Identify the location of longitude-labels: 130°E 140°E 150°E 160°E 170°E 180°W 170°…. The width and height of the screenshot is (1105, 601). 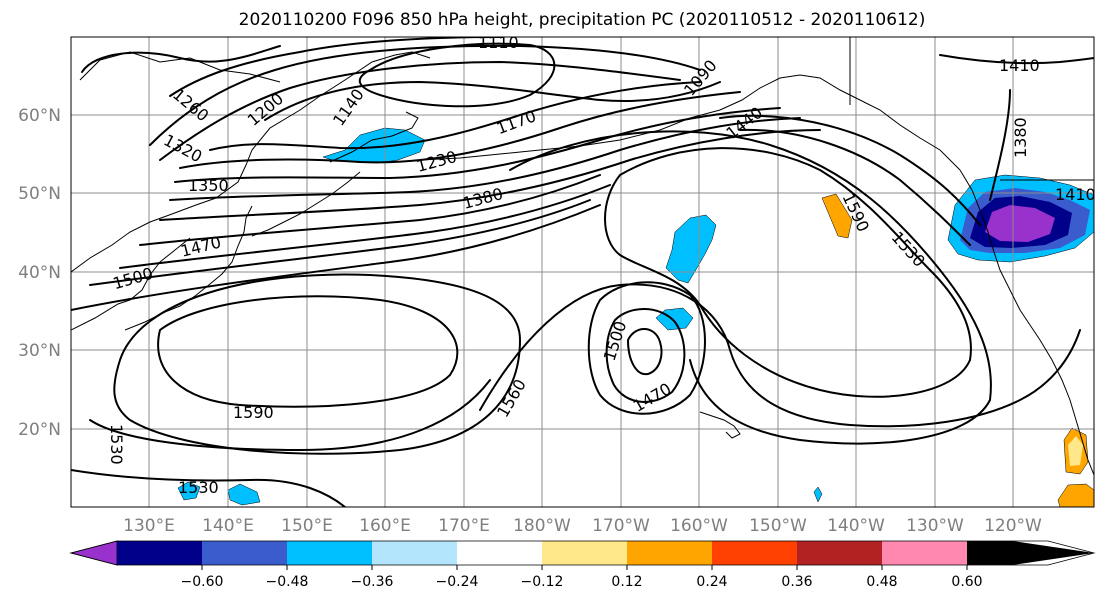
(582, 526).